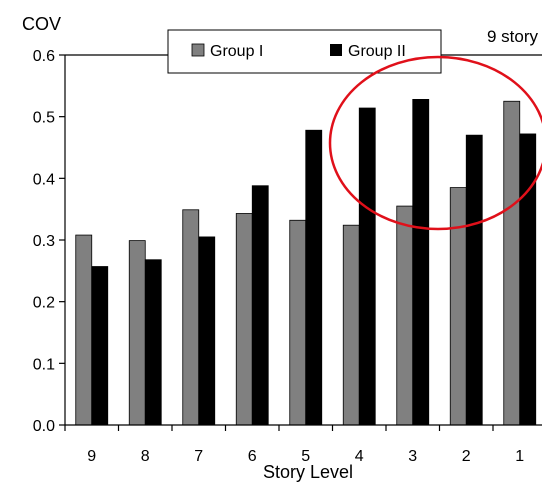 The height and width of the screenshot is (488, 542). I want to click on y-axis-label: COV, so click(41, 24).